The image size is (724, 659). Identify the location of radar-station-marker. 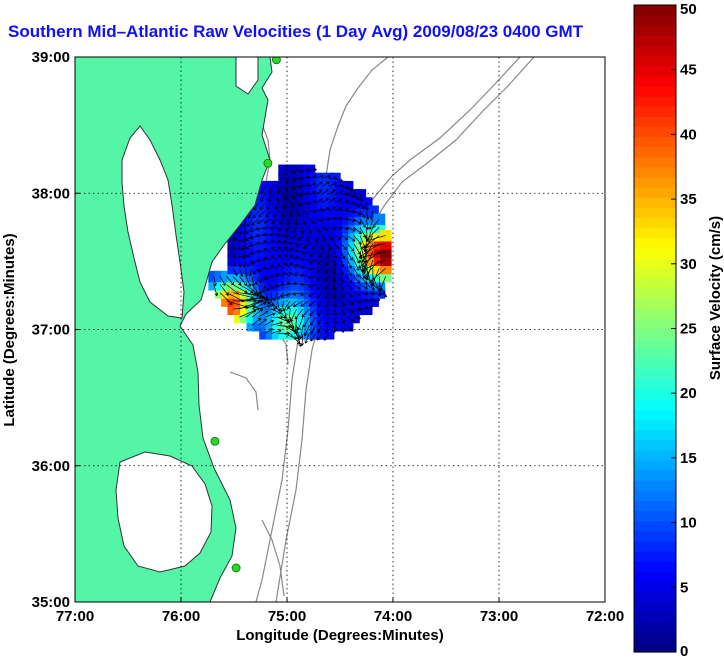
(236, 568).